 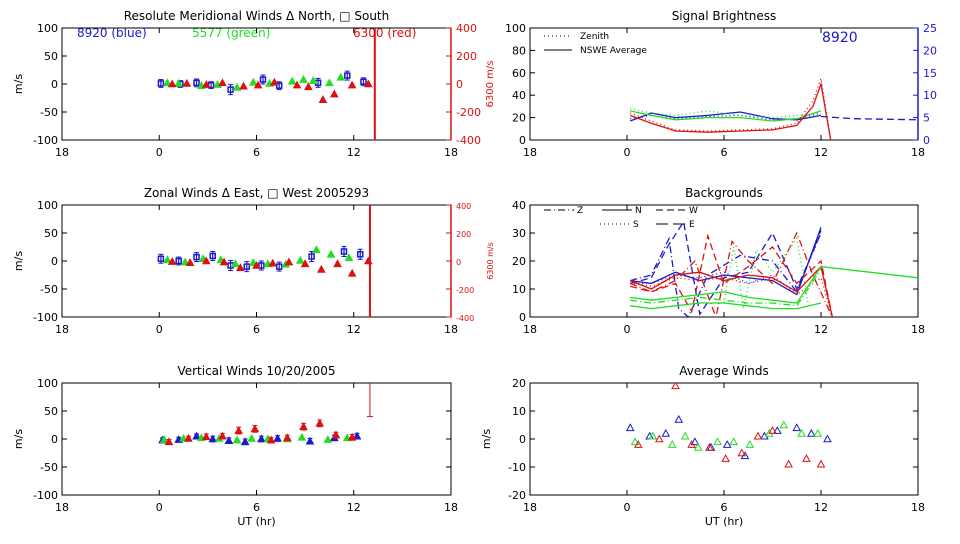 What do you see at coordinates (693, 211) in the screenshot?
I see `legend-w: W` at bounding box center [693, 211].